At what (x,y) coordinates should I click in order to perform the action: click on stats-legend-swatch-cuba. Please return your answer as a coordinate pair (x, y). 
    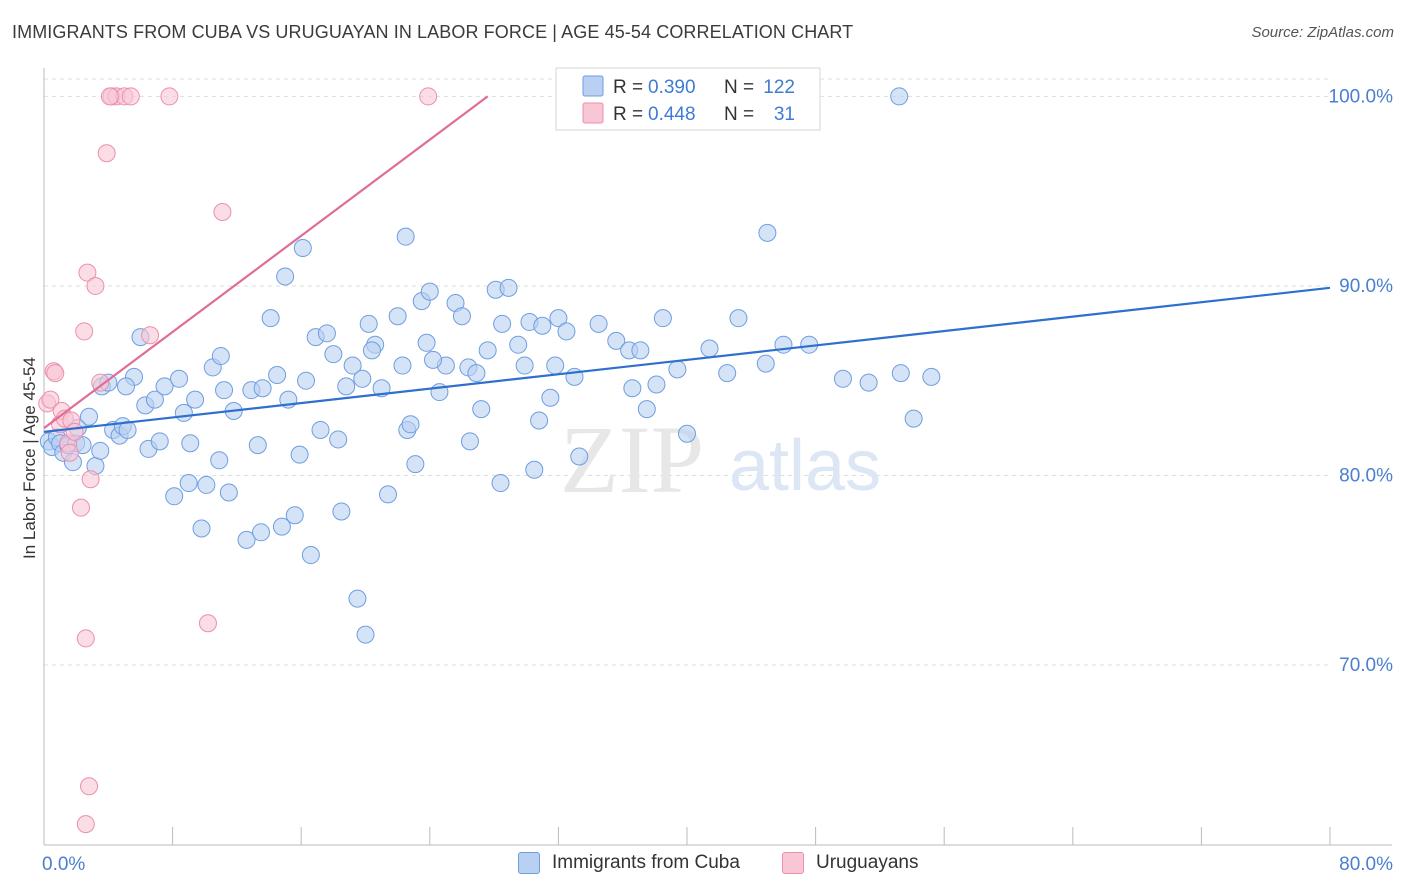
    Looking at the image, I should click on (593, 86).